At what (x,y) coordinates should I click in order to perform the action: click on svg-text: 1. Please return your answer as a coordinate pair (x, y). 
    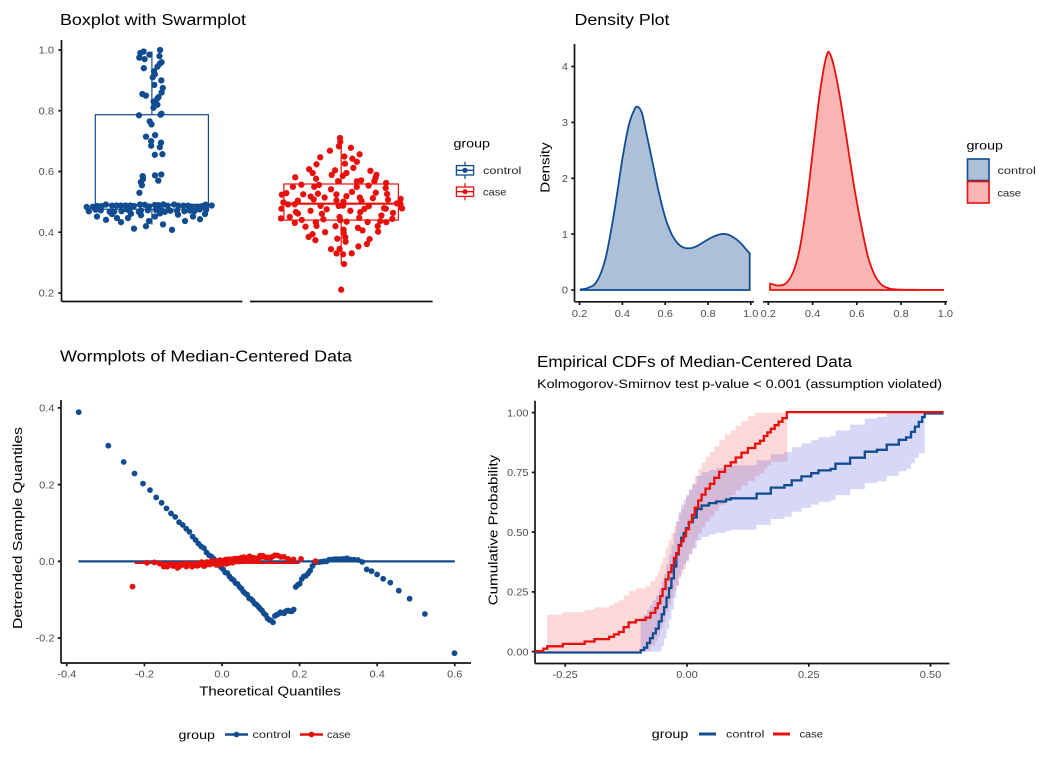
    Looking at the image, I should click on (565, 235).